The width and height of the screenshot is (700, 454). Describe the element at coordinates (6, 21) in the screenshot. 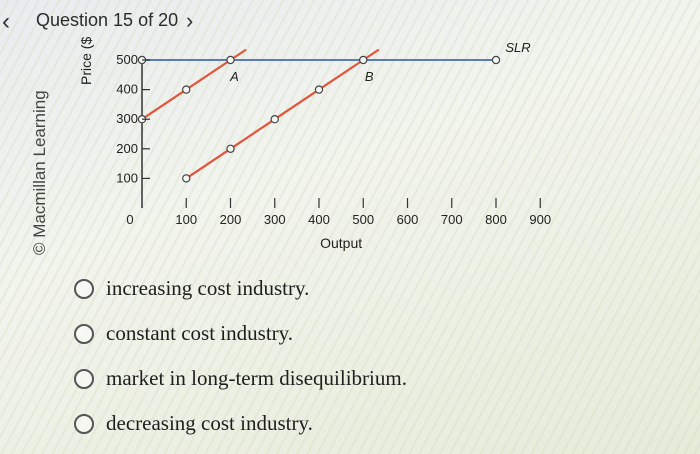

I see `chevron-left-icon: ‹` at that location.